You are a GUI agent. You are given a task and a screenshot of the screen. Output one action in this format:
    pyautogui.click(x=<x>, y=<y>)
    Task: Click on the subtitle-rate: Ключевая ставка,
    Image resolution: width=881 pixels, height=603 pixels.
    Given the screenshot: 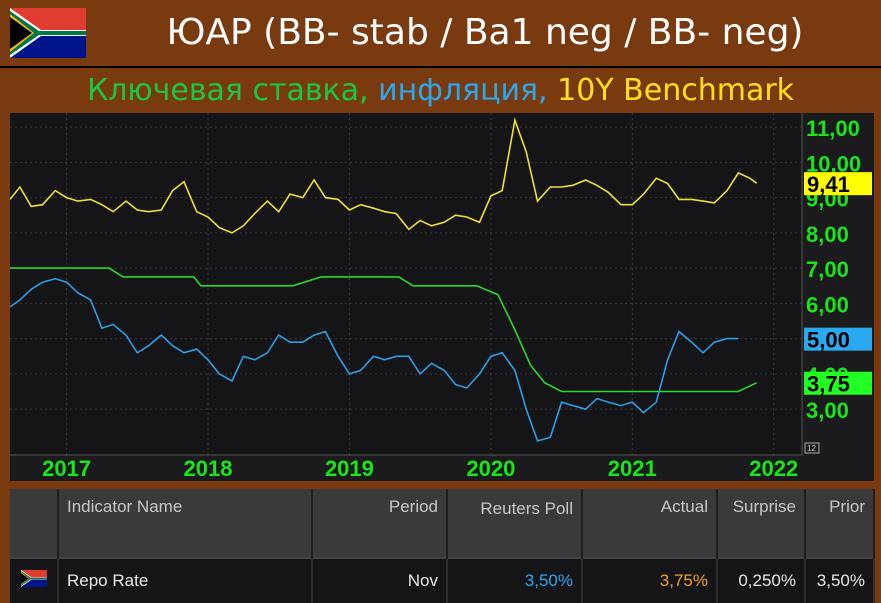 What is the action you would take?
    pyautogui.click(x=232, y=90)
    